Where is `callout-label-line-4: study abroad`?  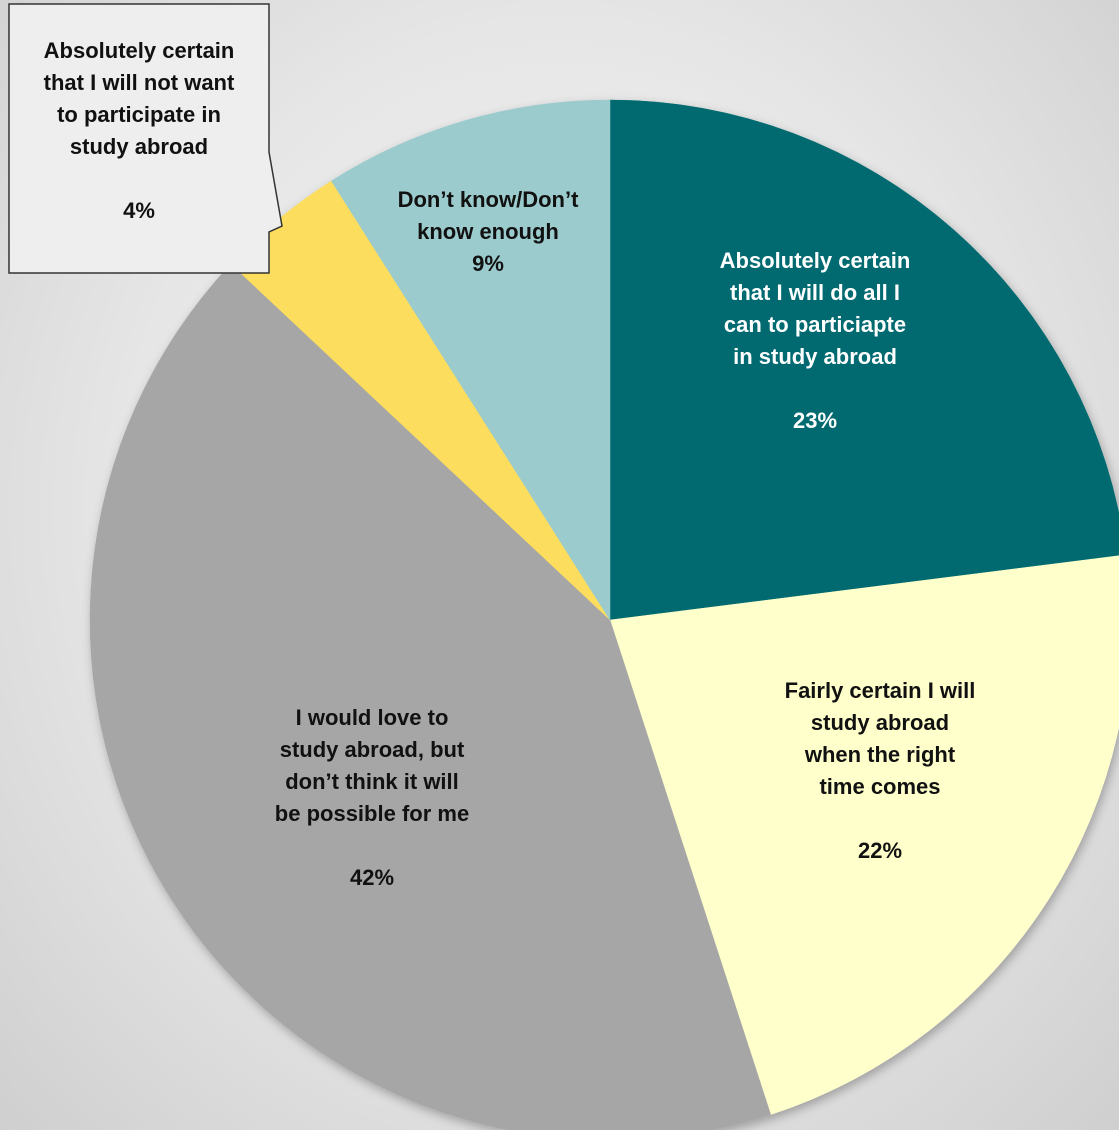
callout-label-line-4: study abroad is located at coordinates (139, 146).